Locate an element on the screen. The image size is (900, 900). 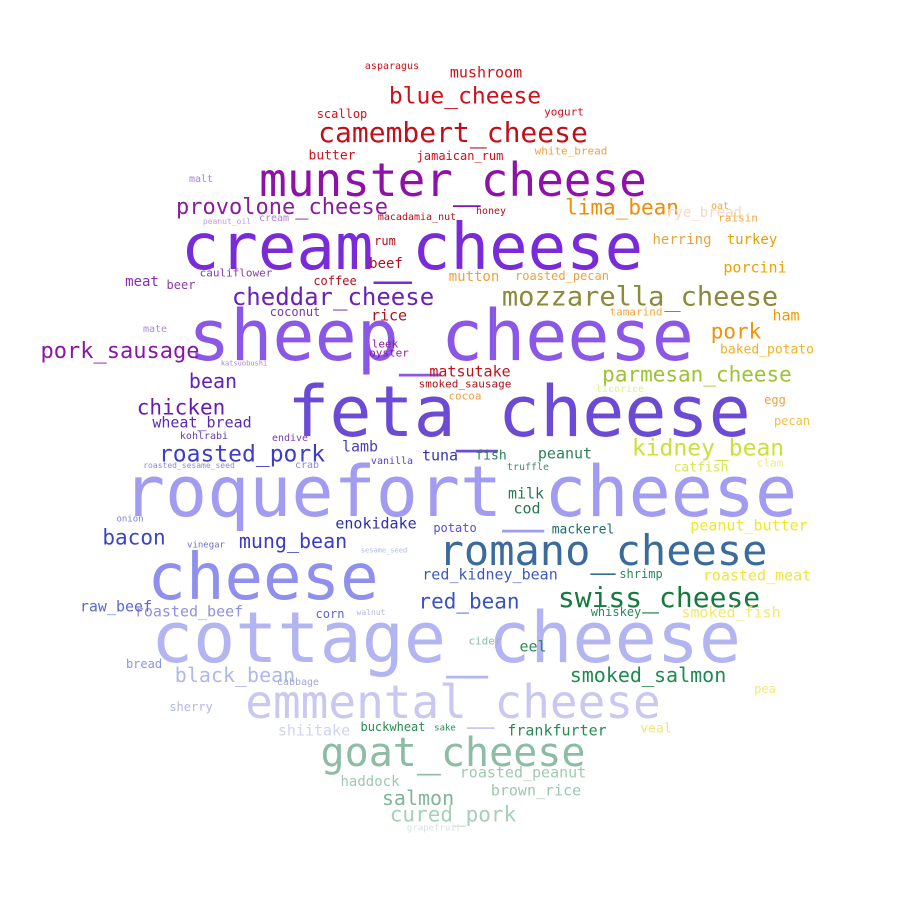
word-peanut-butter: peanut_butter is located at coordinates (749, 525).